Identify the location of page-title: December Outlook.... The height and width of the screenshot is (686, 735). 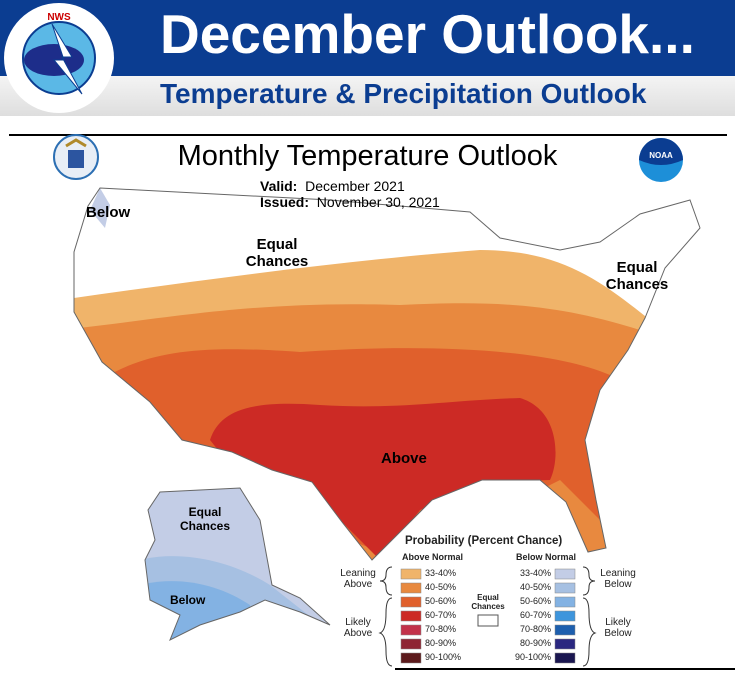
(427, 34).